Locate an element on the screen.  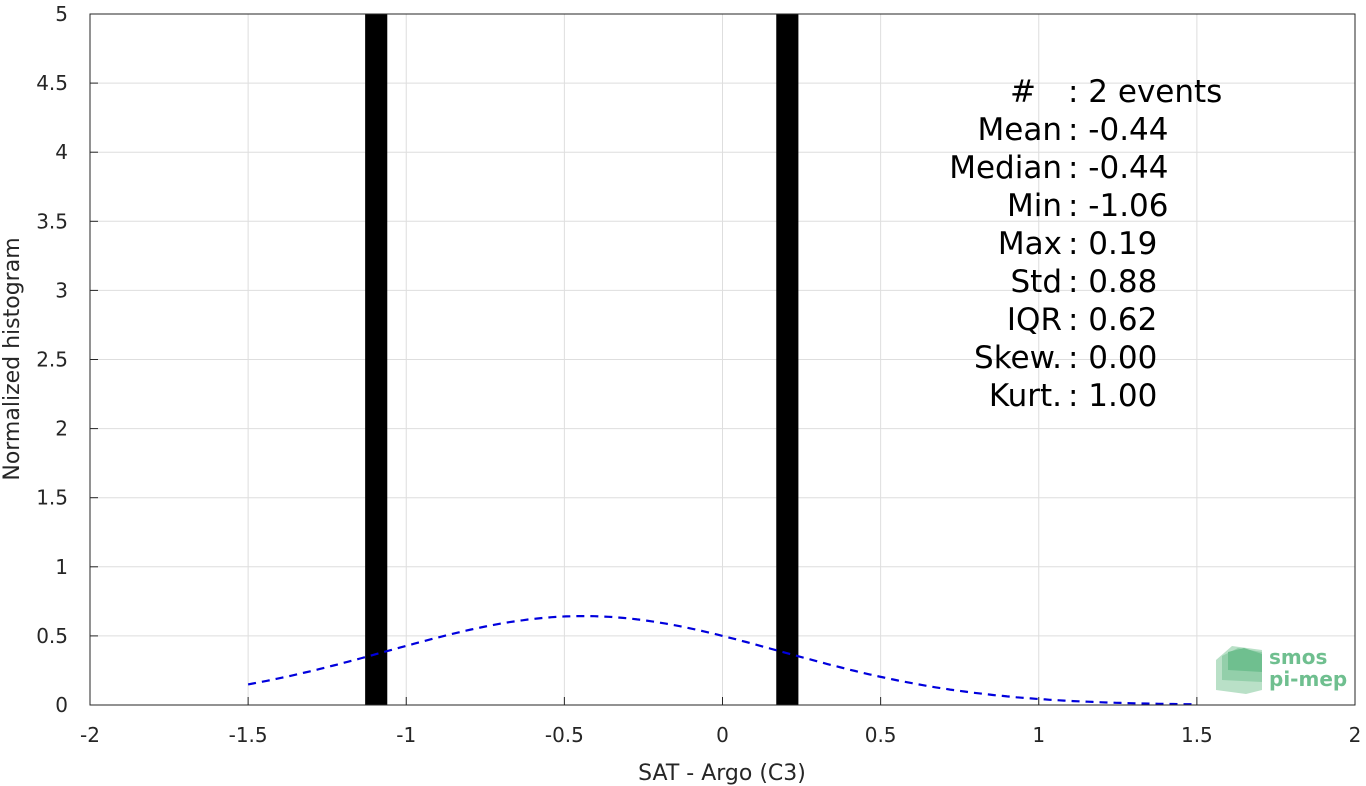
y-tick-label: 1 is located at coordinates (61, 567).